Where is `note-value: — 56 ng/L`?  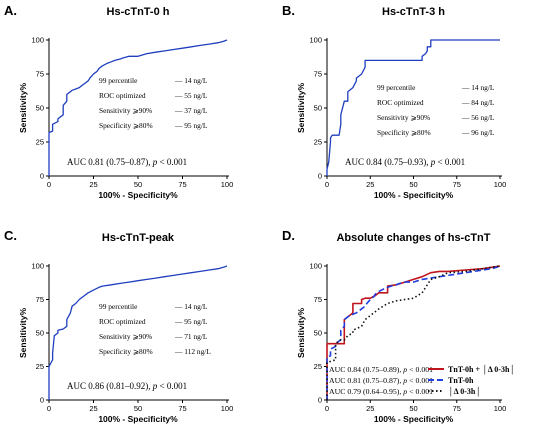 note-value: — 56 ng/L is located at coordinates (478, 117).